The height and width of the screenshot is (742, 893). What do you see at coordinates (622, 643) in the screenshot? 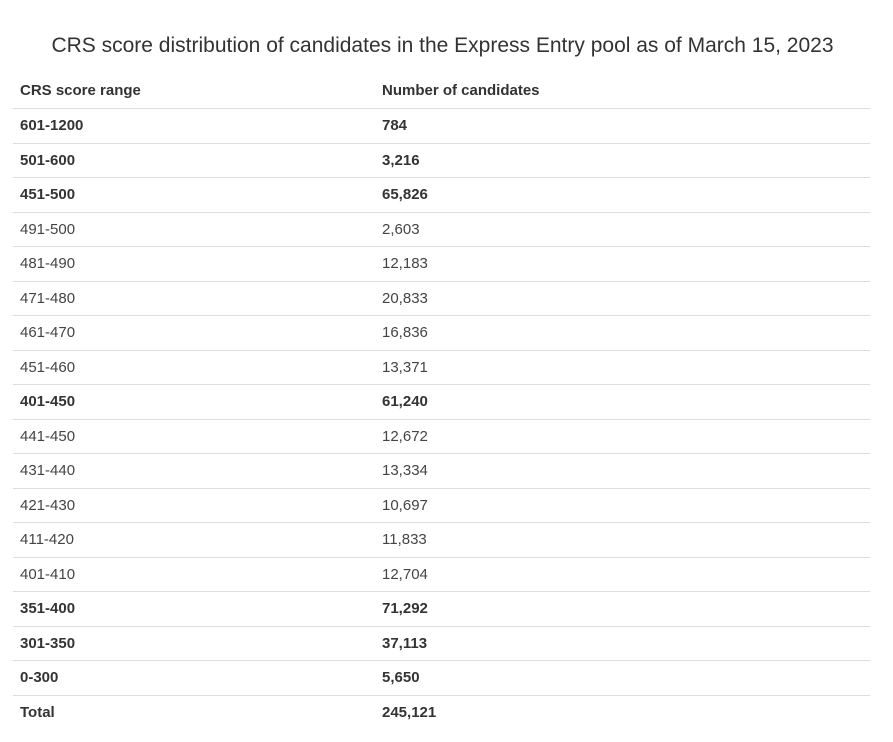
I see `number-of-candidates-cell: 37,113` at bounding box center [622, 643].